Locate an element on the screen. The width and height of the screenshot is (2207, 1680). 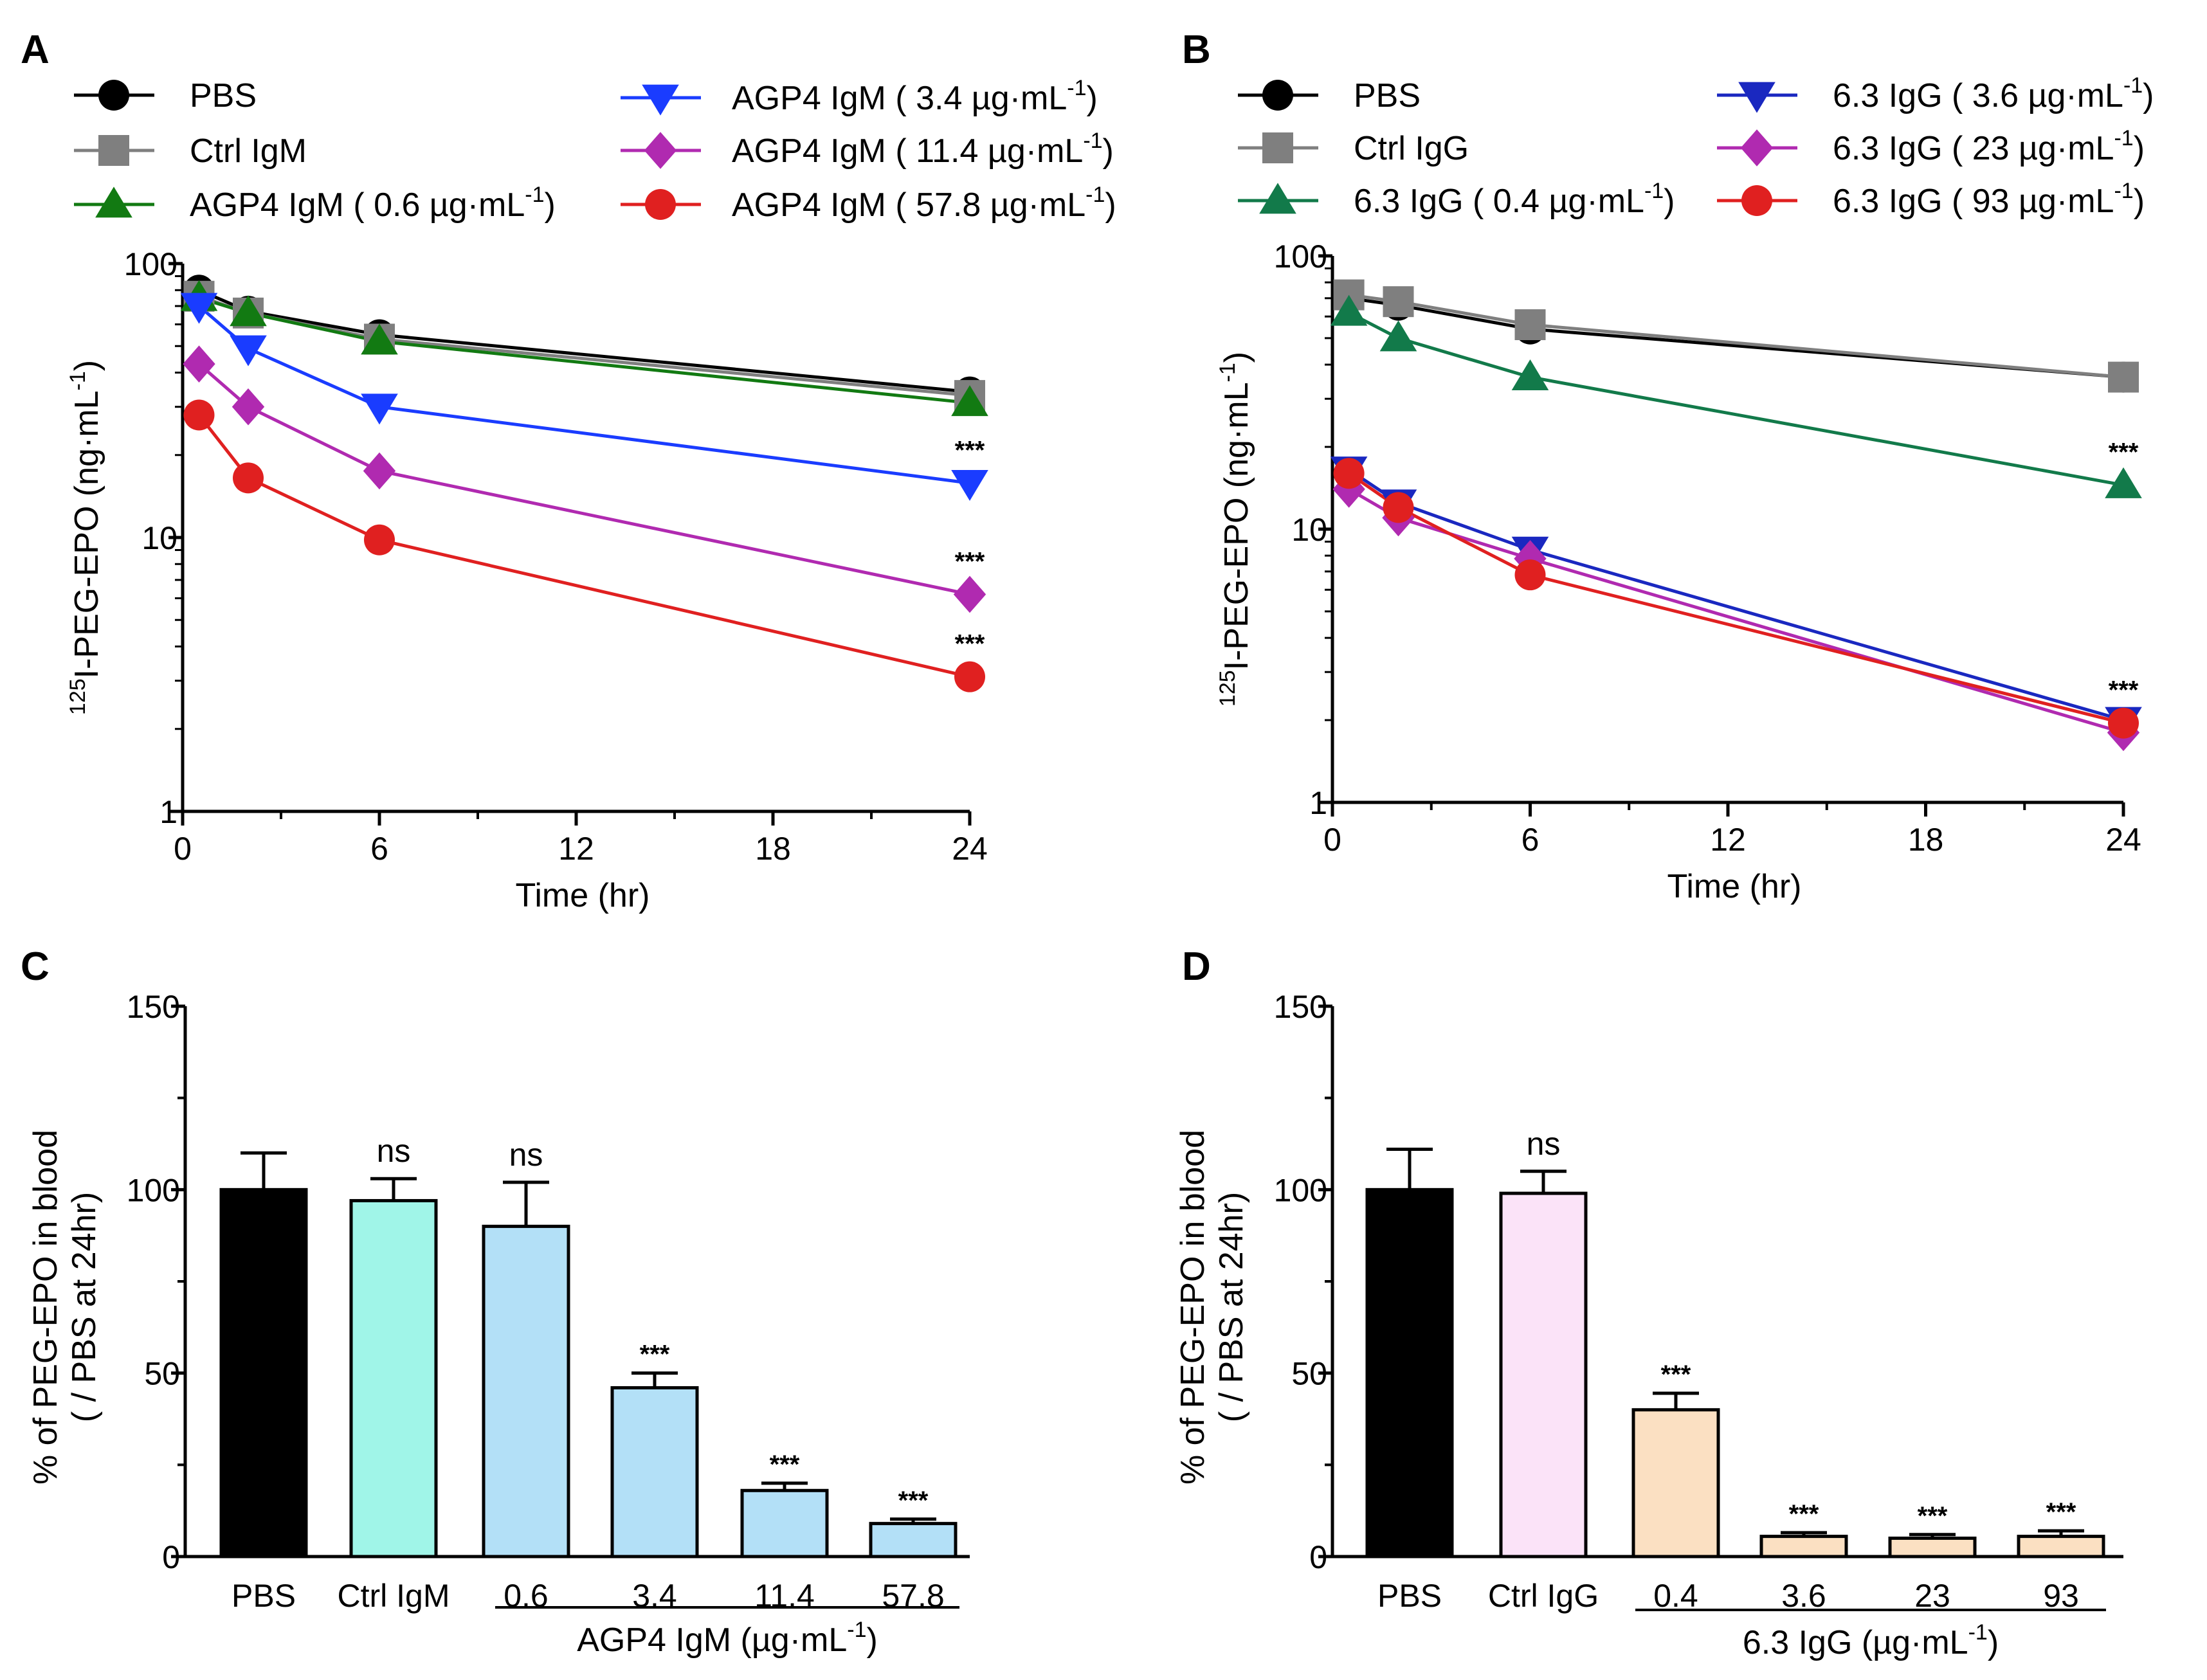
y-axis-title-unit-sup: -1 is located at coordinates (78, 380).